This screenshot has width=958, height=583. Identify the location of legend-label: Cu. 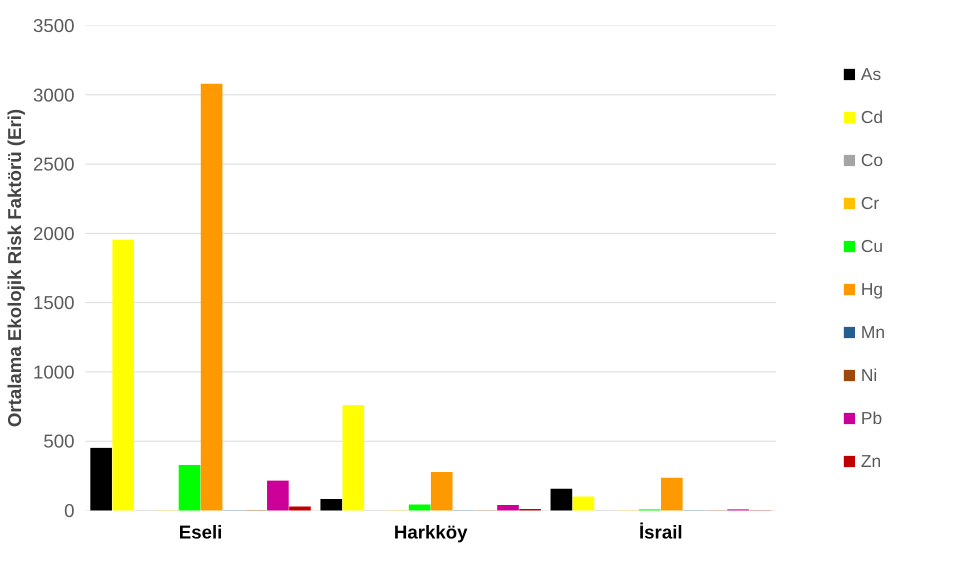
(872, 246).